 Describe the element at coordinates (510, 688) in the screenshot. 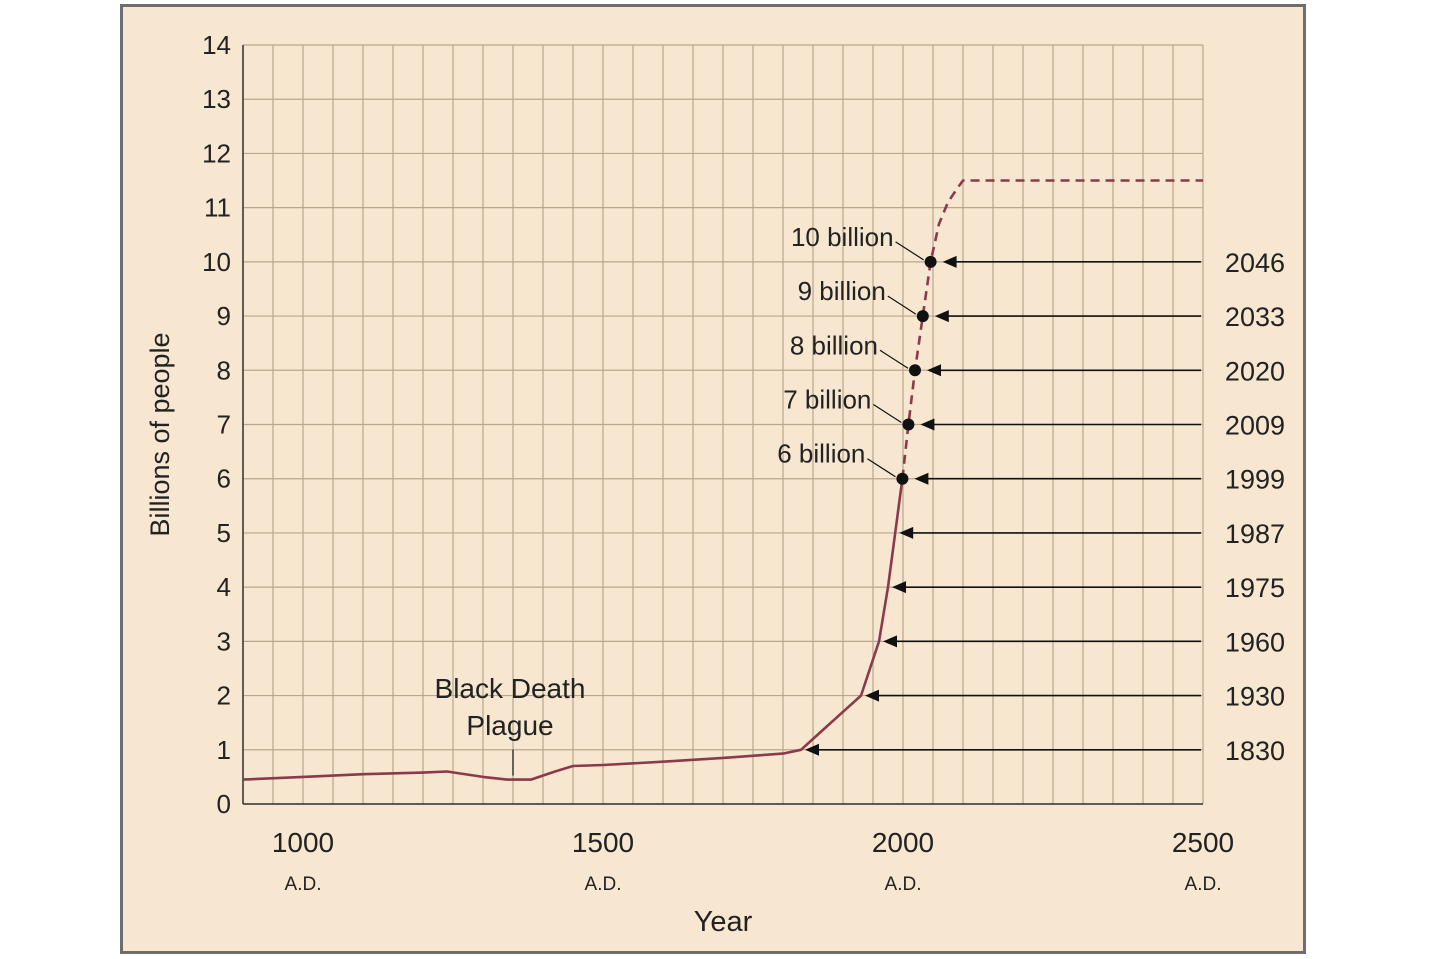

I see `annotation-text: Black Death` at that location.